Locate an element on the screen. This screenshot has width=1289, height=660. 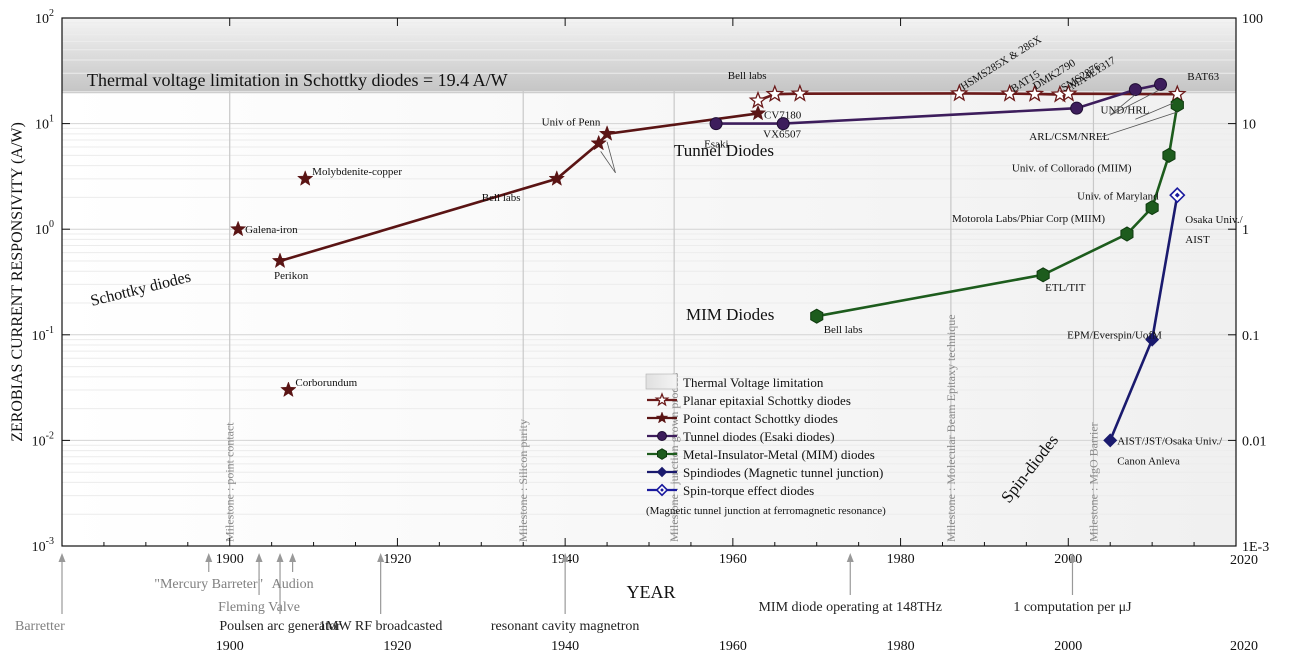
x-tick-label: 1960 is located at coordinates (733, 559).